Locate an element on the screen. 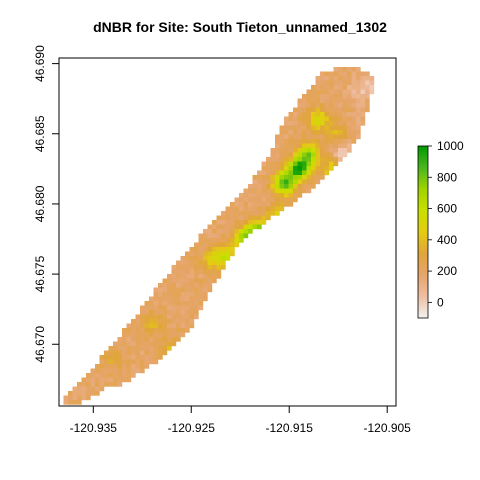 This screenshot has height=480, width=480. y-tick-label: 46.685 is located at coordinates (40, 133).